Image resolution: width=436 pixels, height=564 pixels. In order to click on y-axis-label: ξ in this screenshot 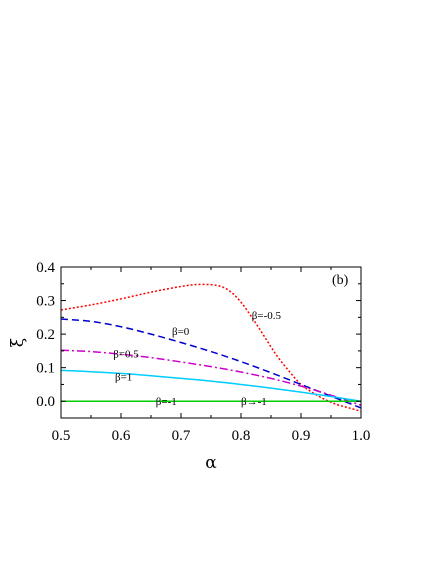, I will do `click(18, 342)`.